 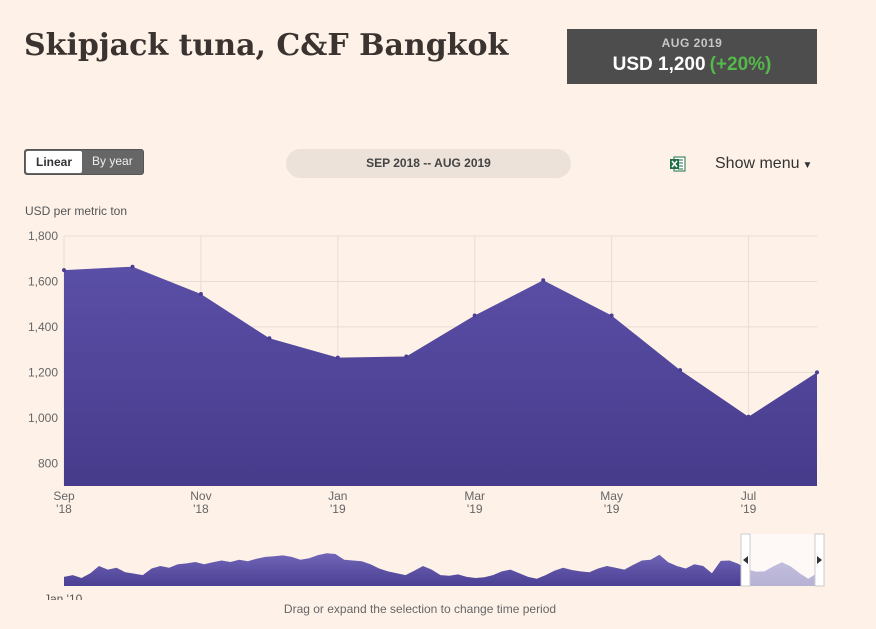 What do you see at coordinates (692, 43) in the screenshot?
I see `latest-price-date: AUG 2019` at bounding box center [692, 43].